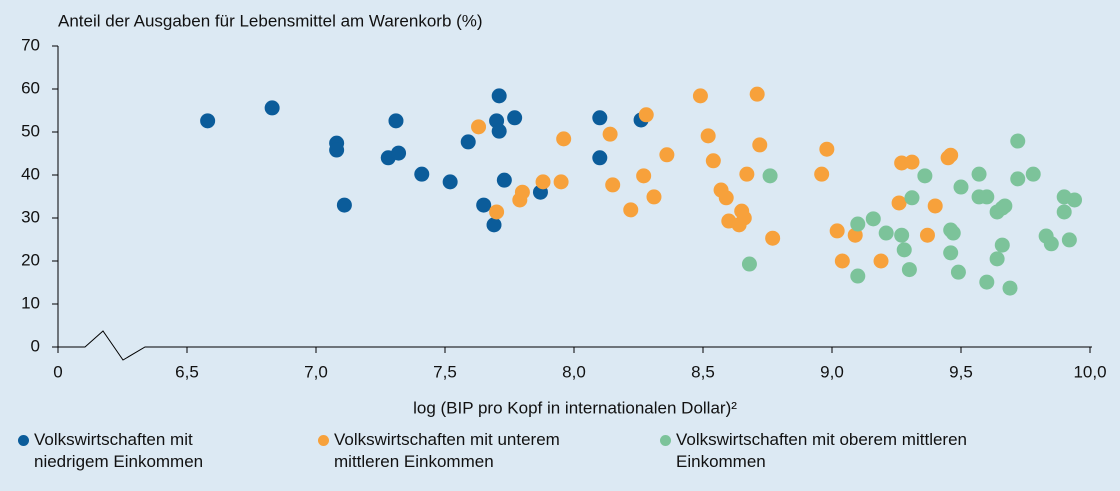 Image resolution: width=1120 pixels, height=491 pixels. Describe the element at coordinates (187, 371) in the screenshot. I see `x-tick-label: 6,5` at that location.